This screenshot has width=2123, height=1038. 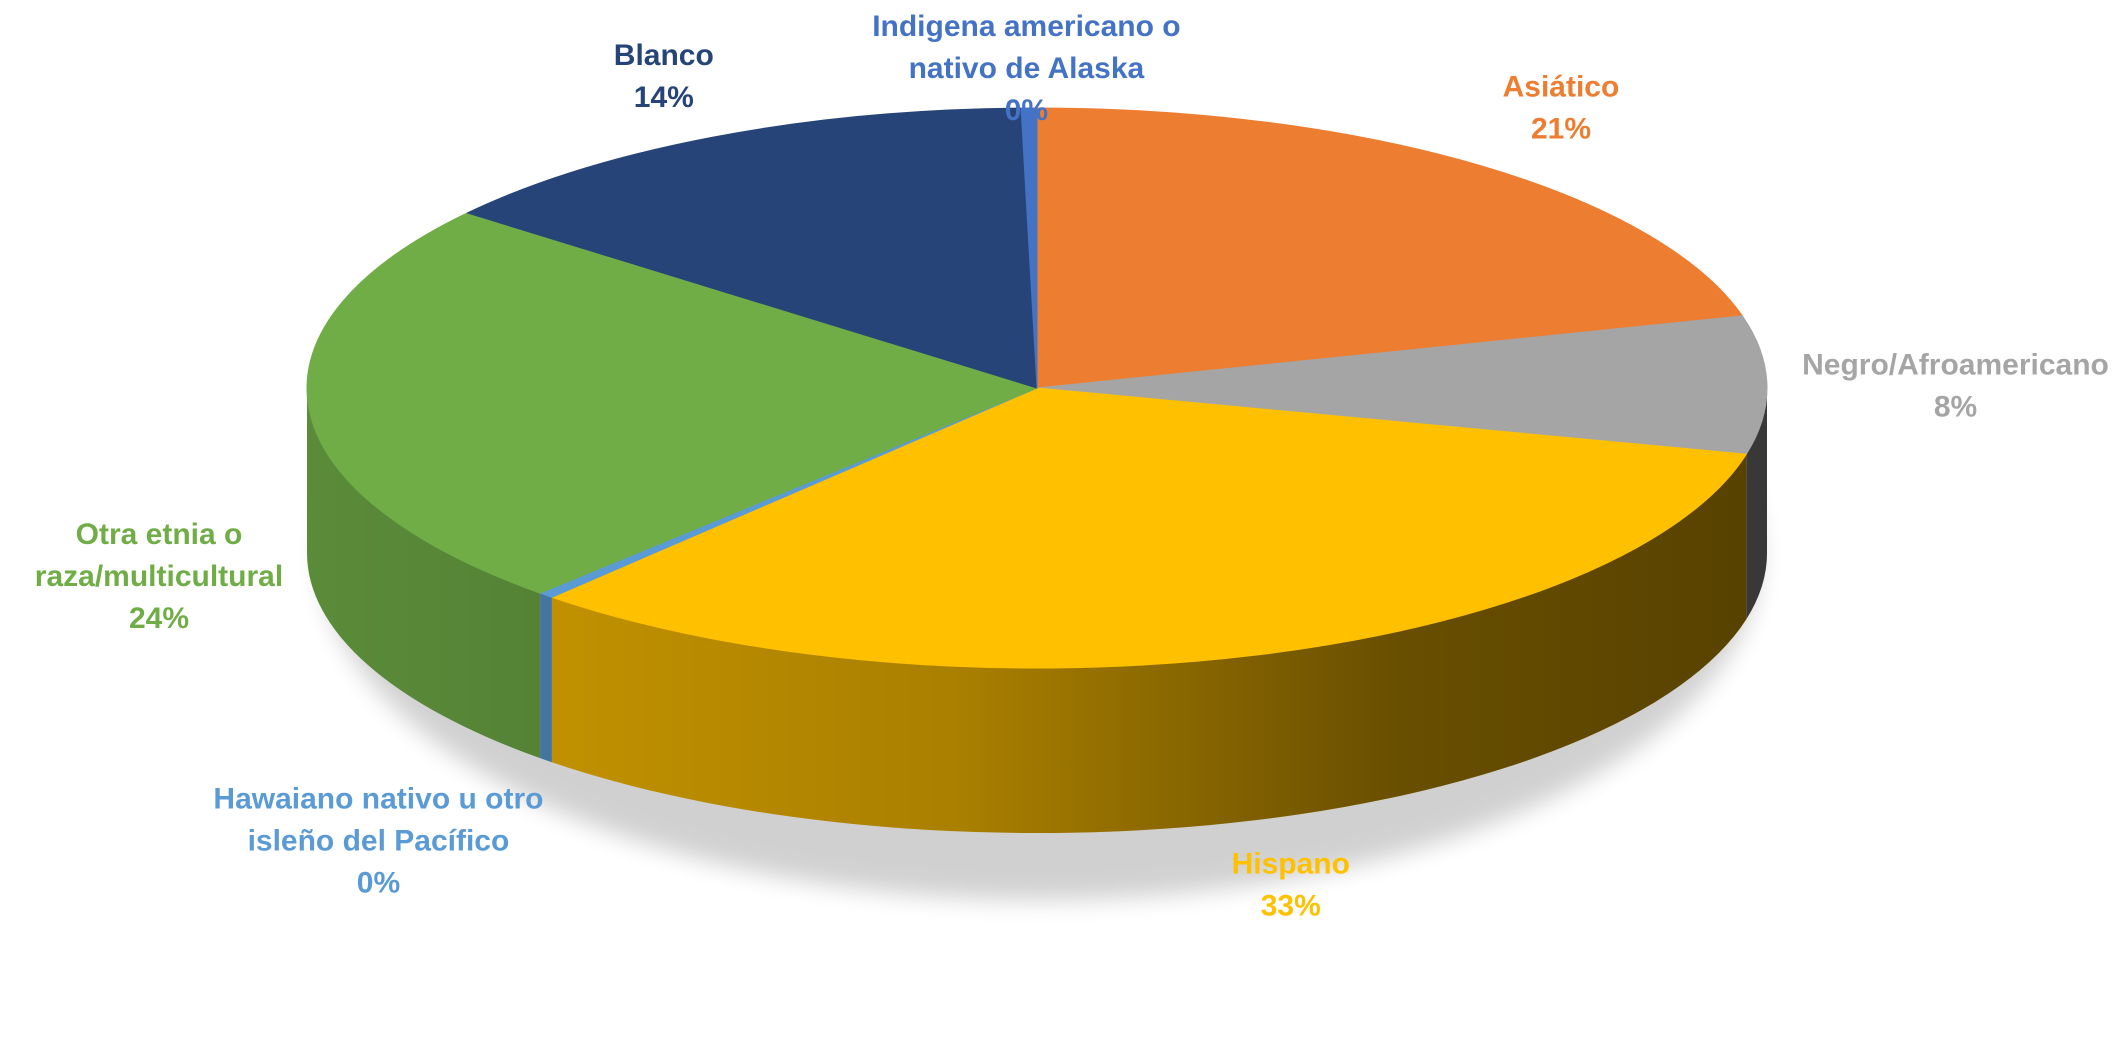 What do you see at coordinates (424, 573) in the screenshot?
I see `pie-side-shade-otra-etnia-o-raza-multicultural` at bounding box center [424, 573].